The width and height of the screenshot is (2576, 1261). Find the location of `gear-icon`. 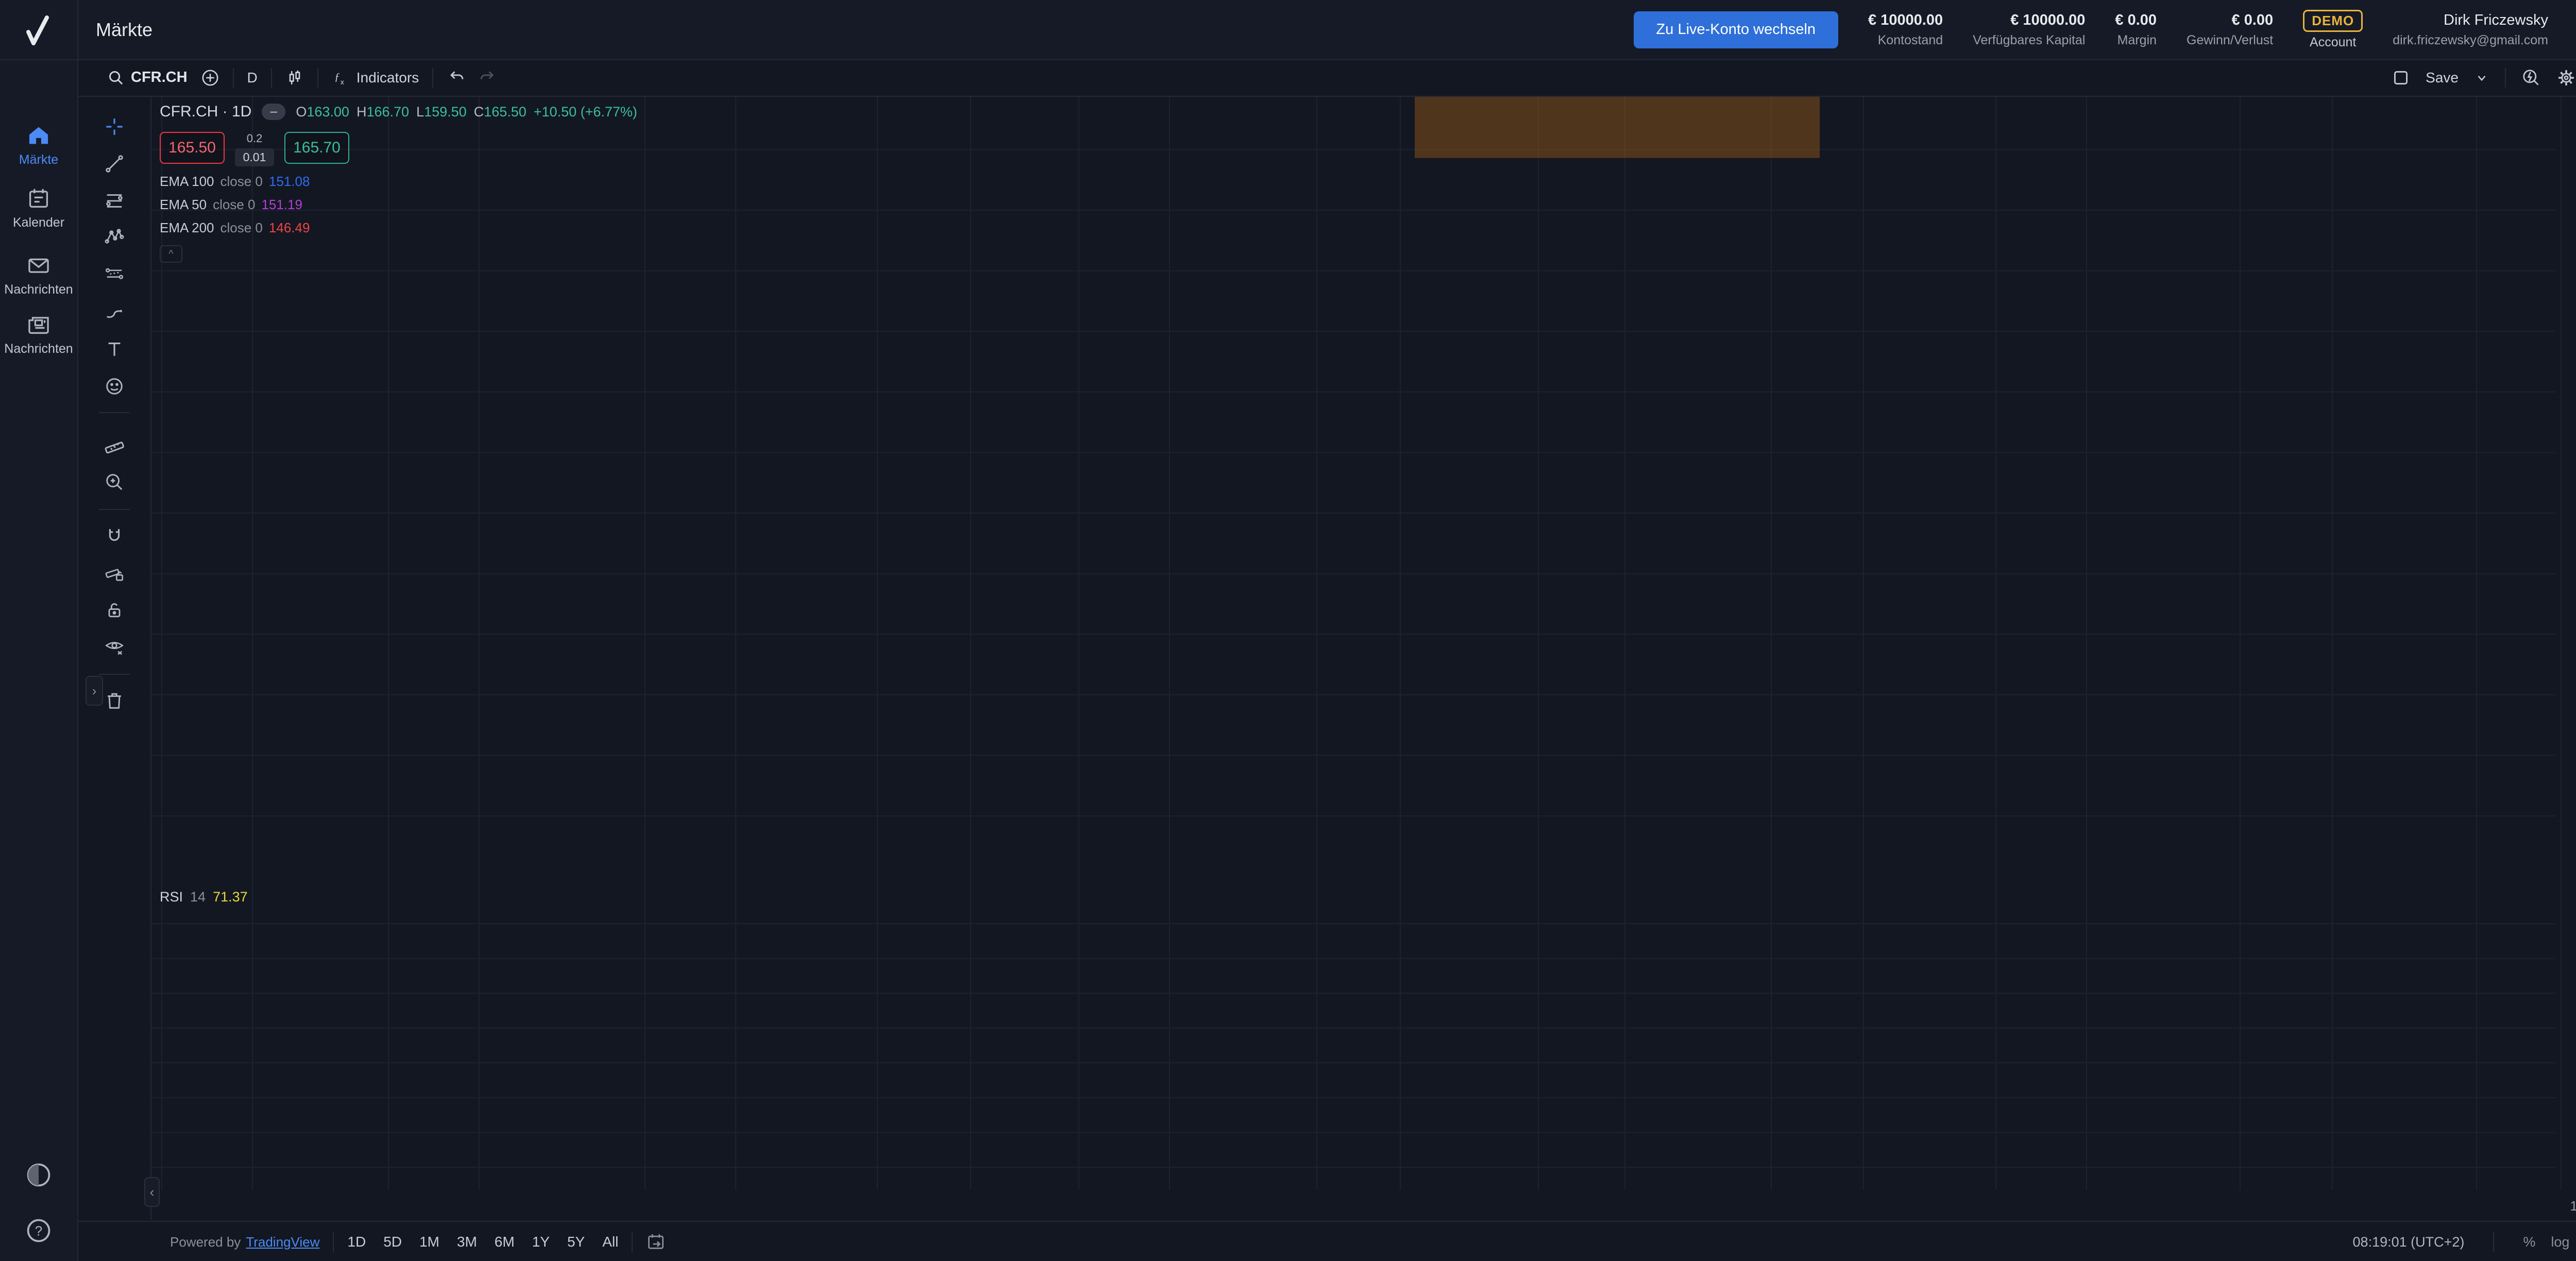

gear-icon is located at coordinates (2566, 78).